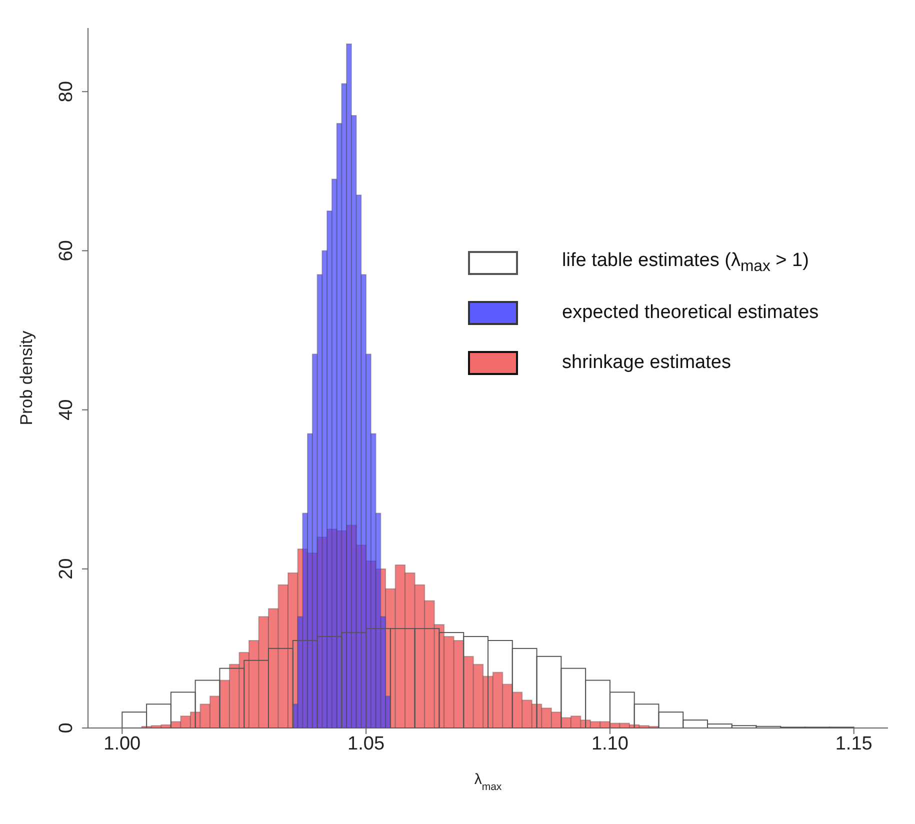 The height and width of the screenshot is (824, 915). I want to click on x-axis-title: λ$_{max}$, so click(488, 782).